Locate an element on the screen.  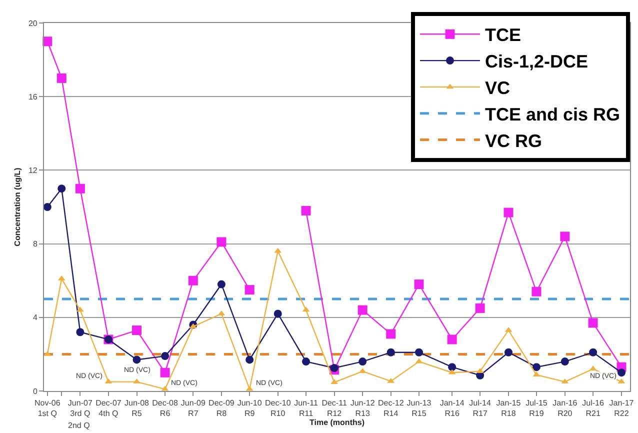
legend-label: TCE is located at coordinates (503, 35).